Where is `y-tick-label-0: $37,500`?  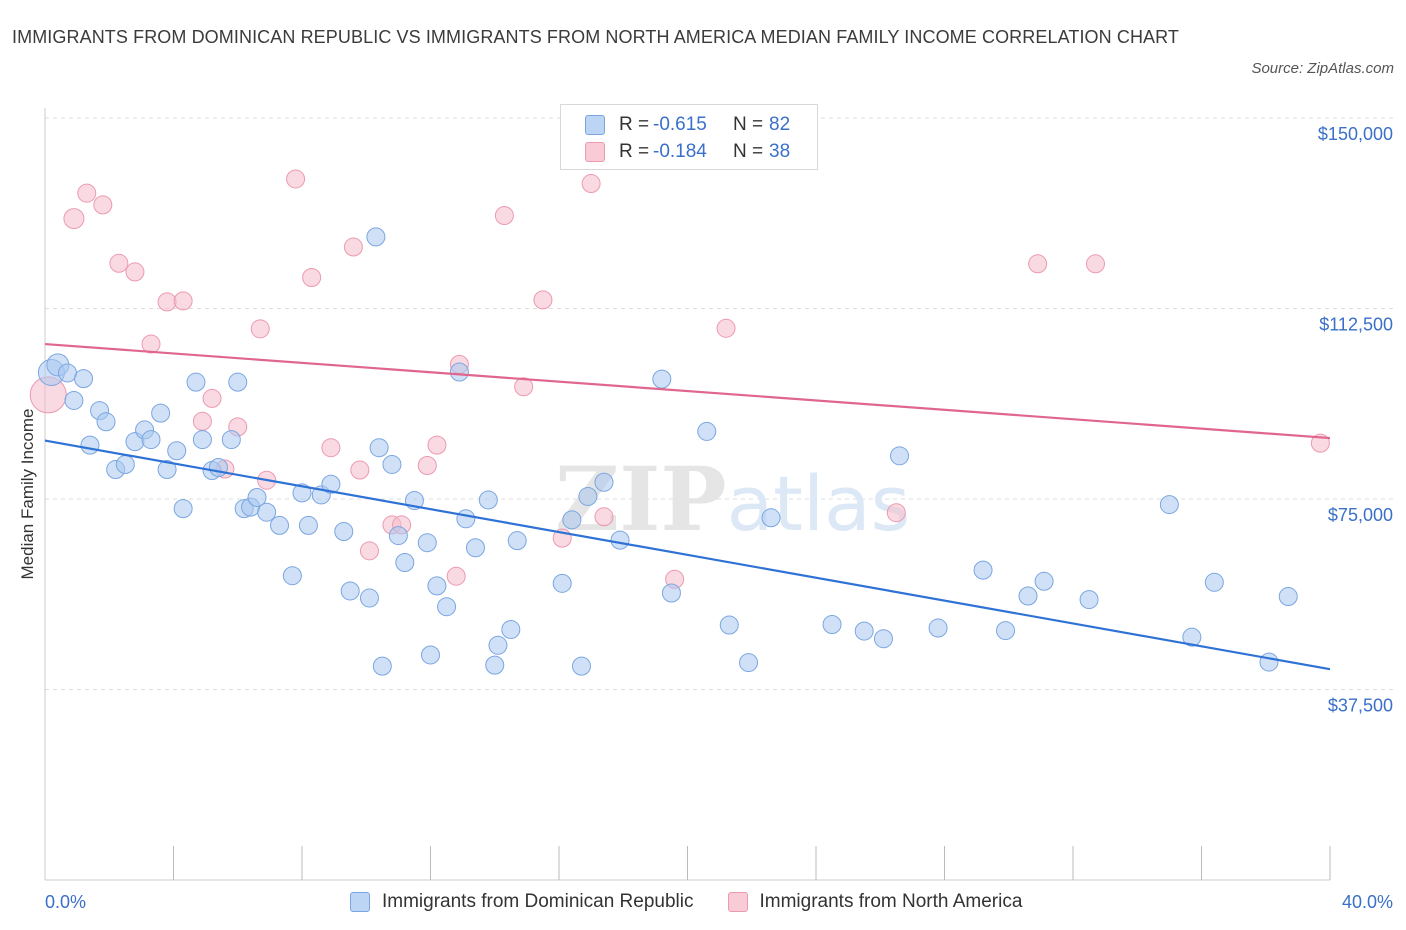
y-tick-label-0: $37,500 is located at coordinates (1360, 706).